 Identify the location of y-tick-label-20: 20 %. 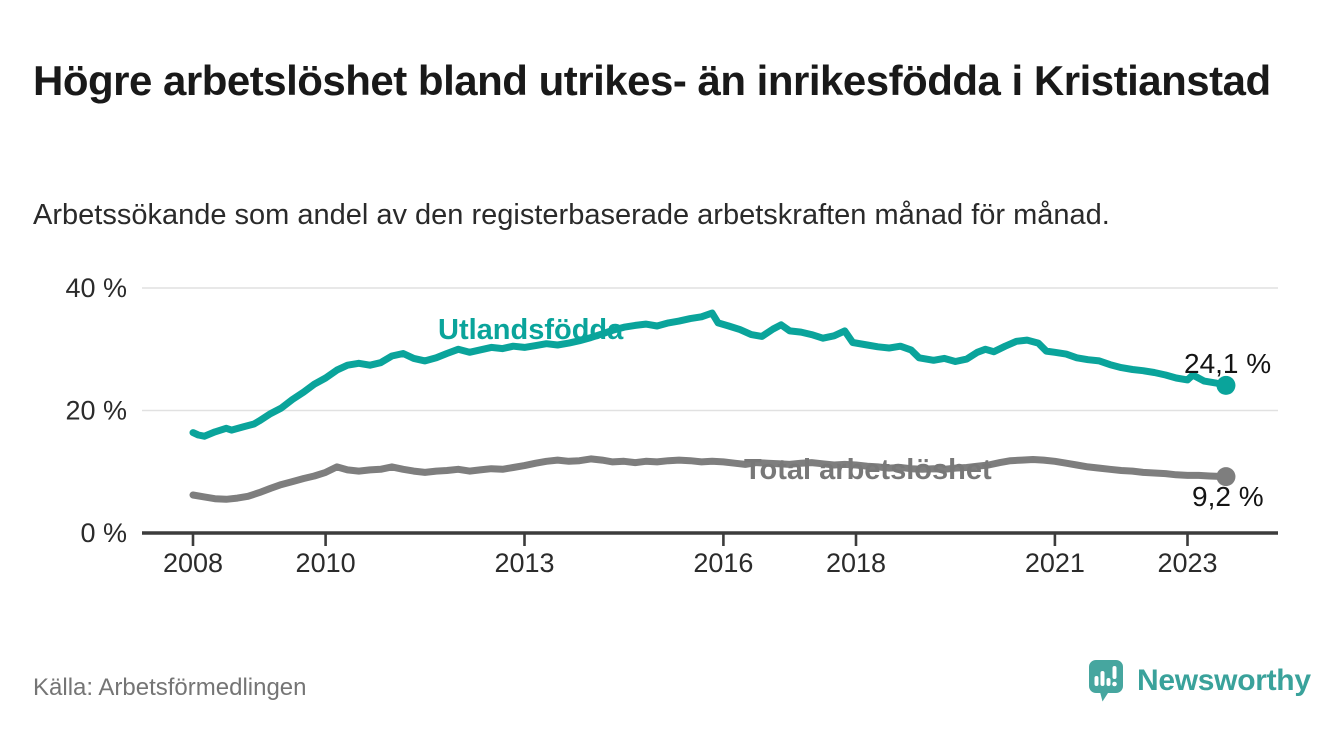
(96, 411).